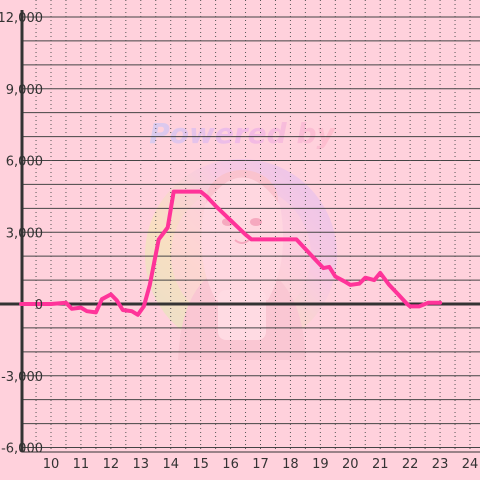  Describe the element at coordinates (141, 464) in the screenshot. I see `x-tick-label: 13` at that location.